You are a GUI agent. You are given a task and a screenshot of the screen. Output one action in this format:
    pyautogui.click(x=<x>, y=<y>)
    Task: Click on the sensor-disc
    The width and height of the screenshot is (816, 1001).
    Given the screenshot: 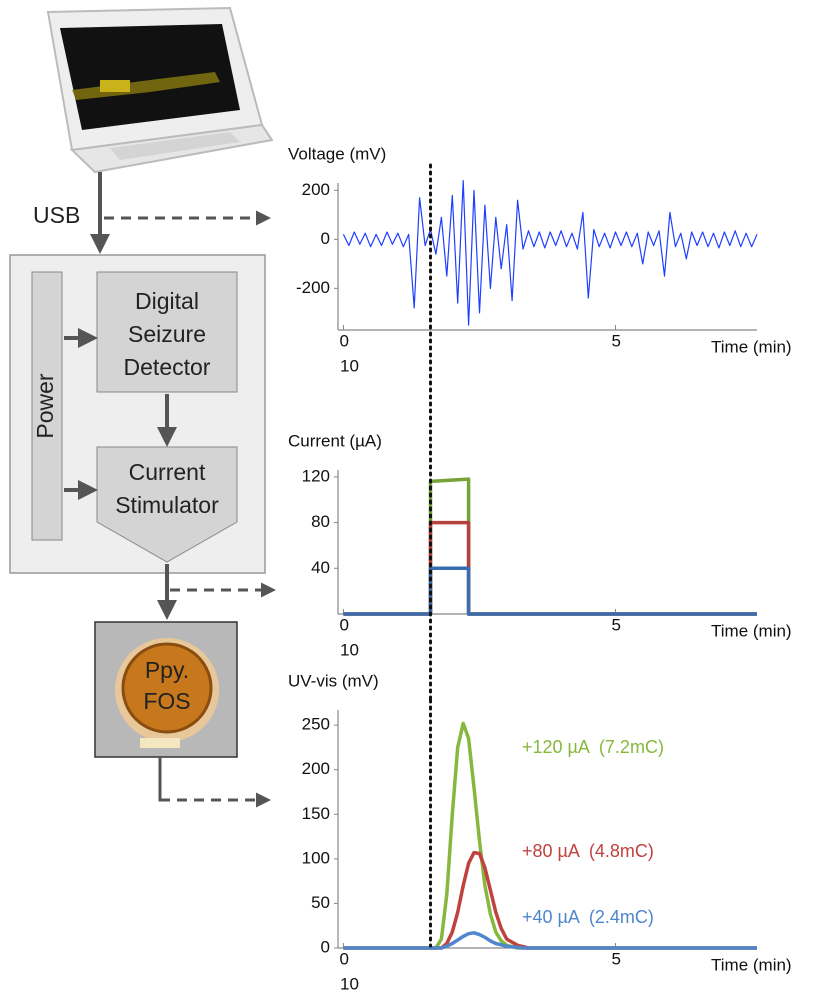 What is the action you would take?
    pyautogui.click(x=167, y=688)
    